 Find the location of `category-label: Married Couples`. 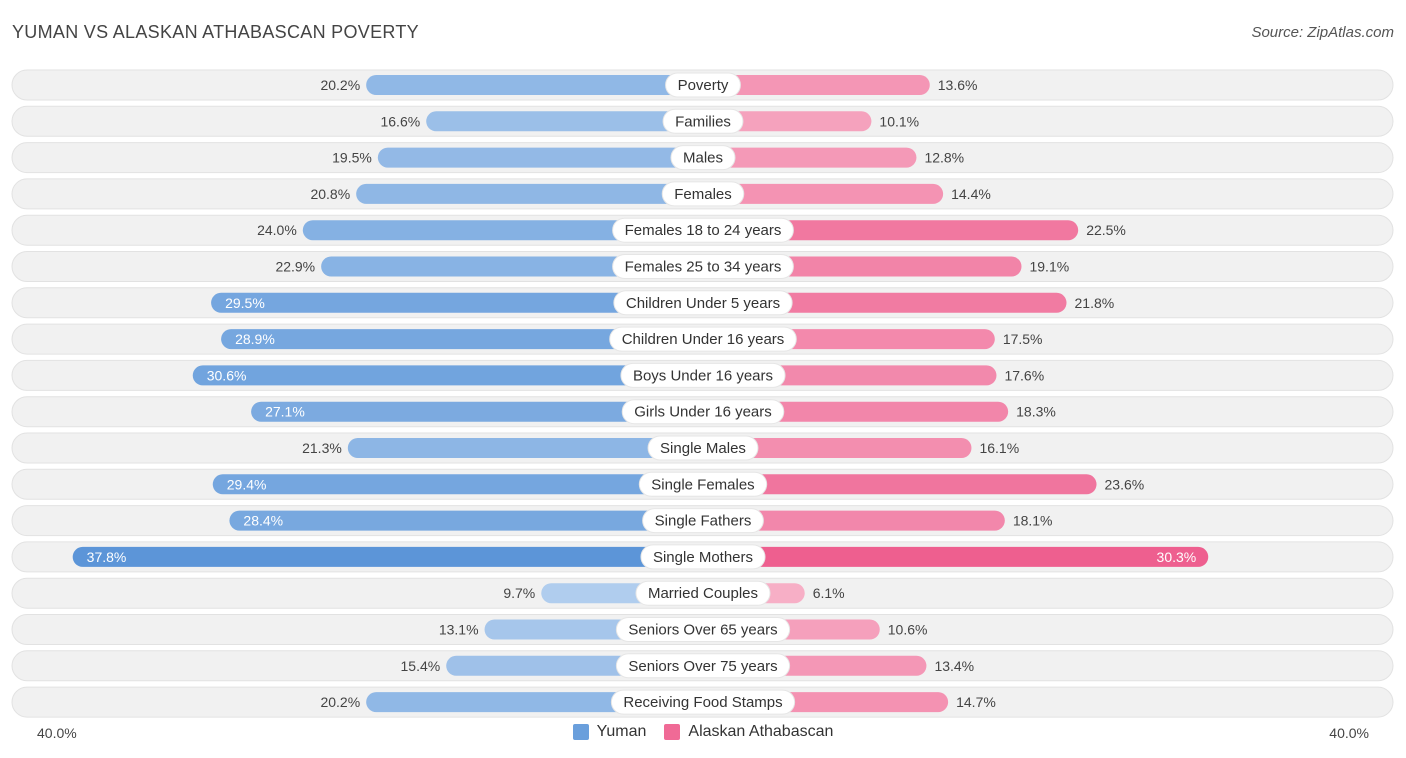

category-label: Married Couples is located at coordinates (703, 593).